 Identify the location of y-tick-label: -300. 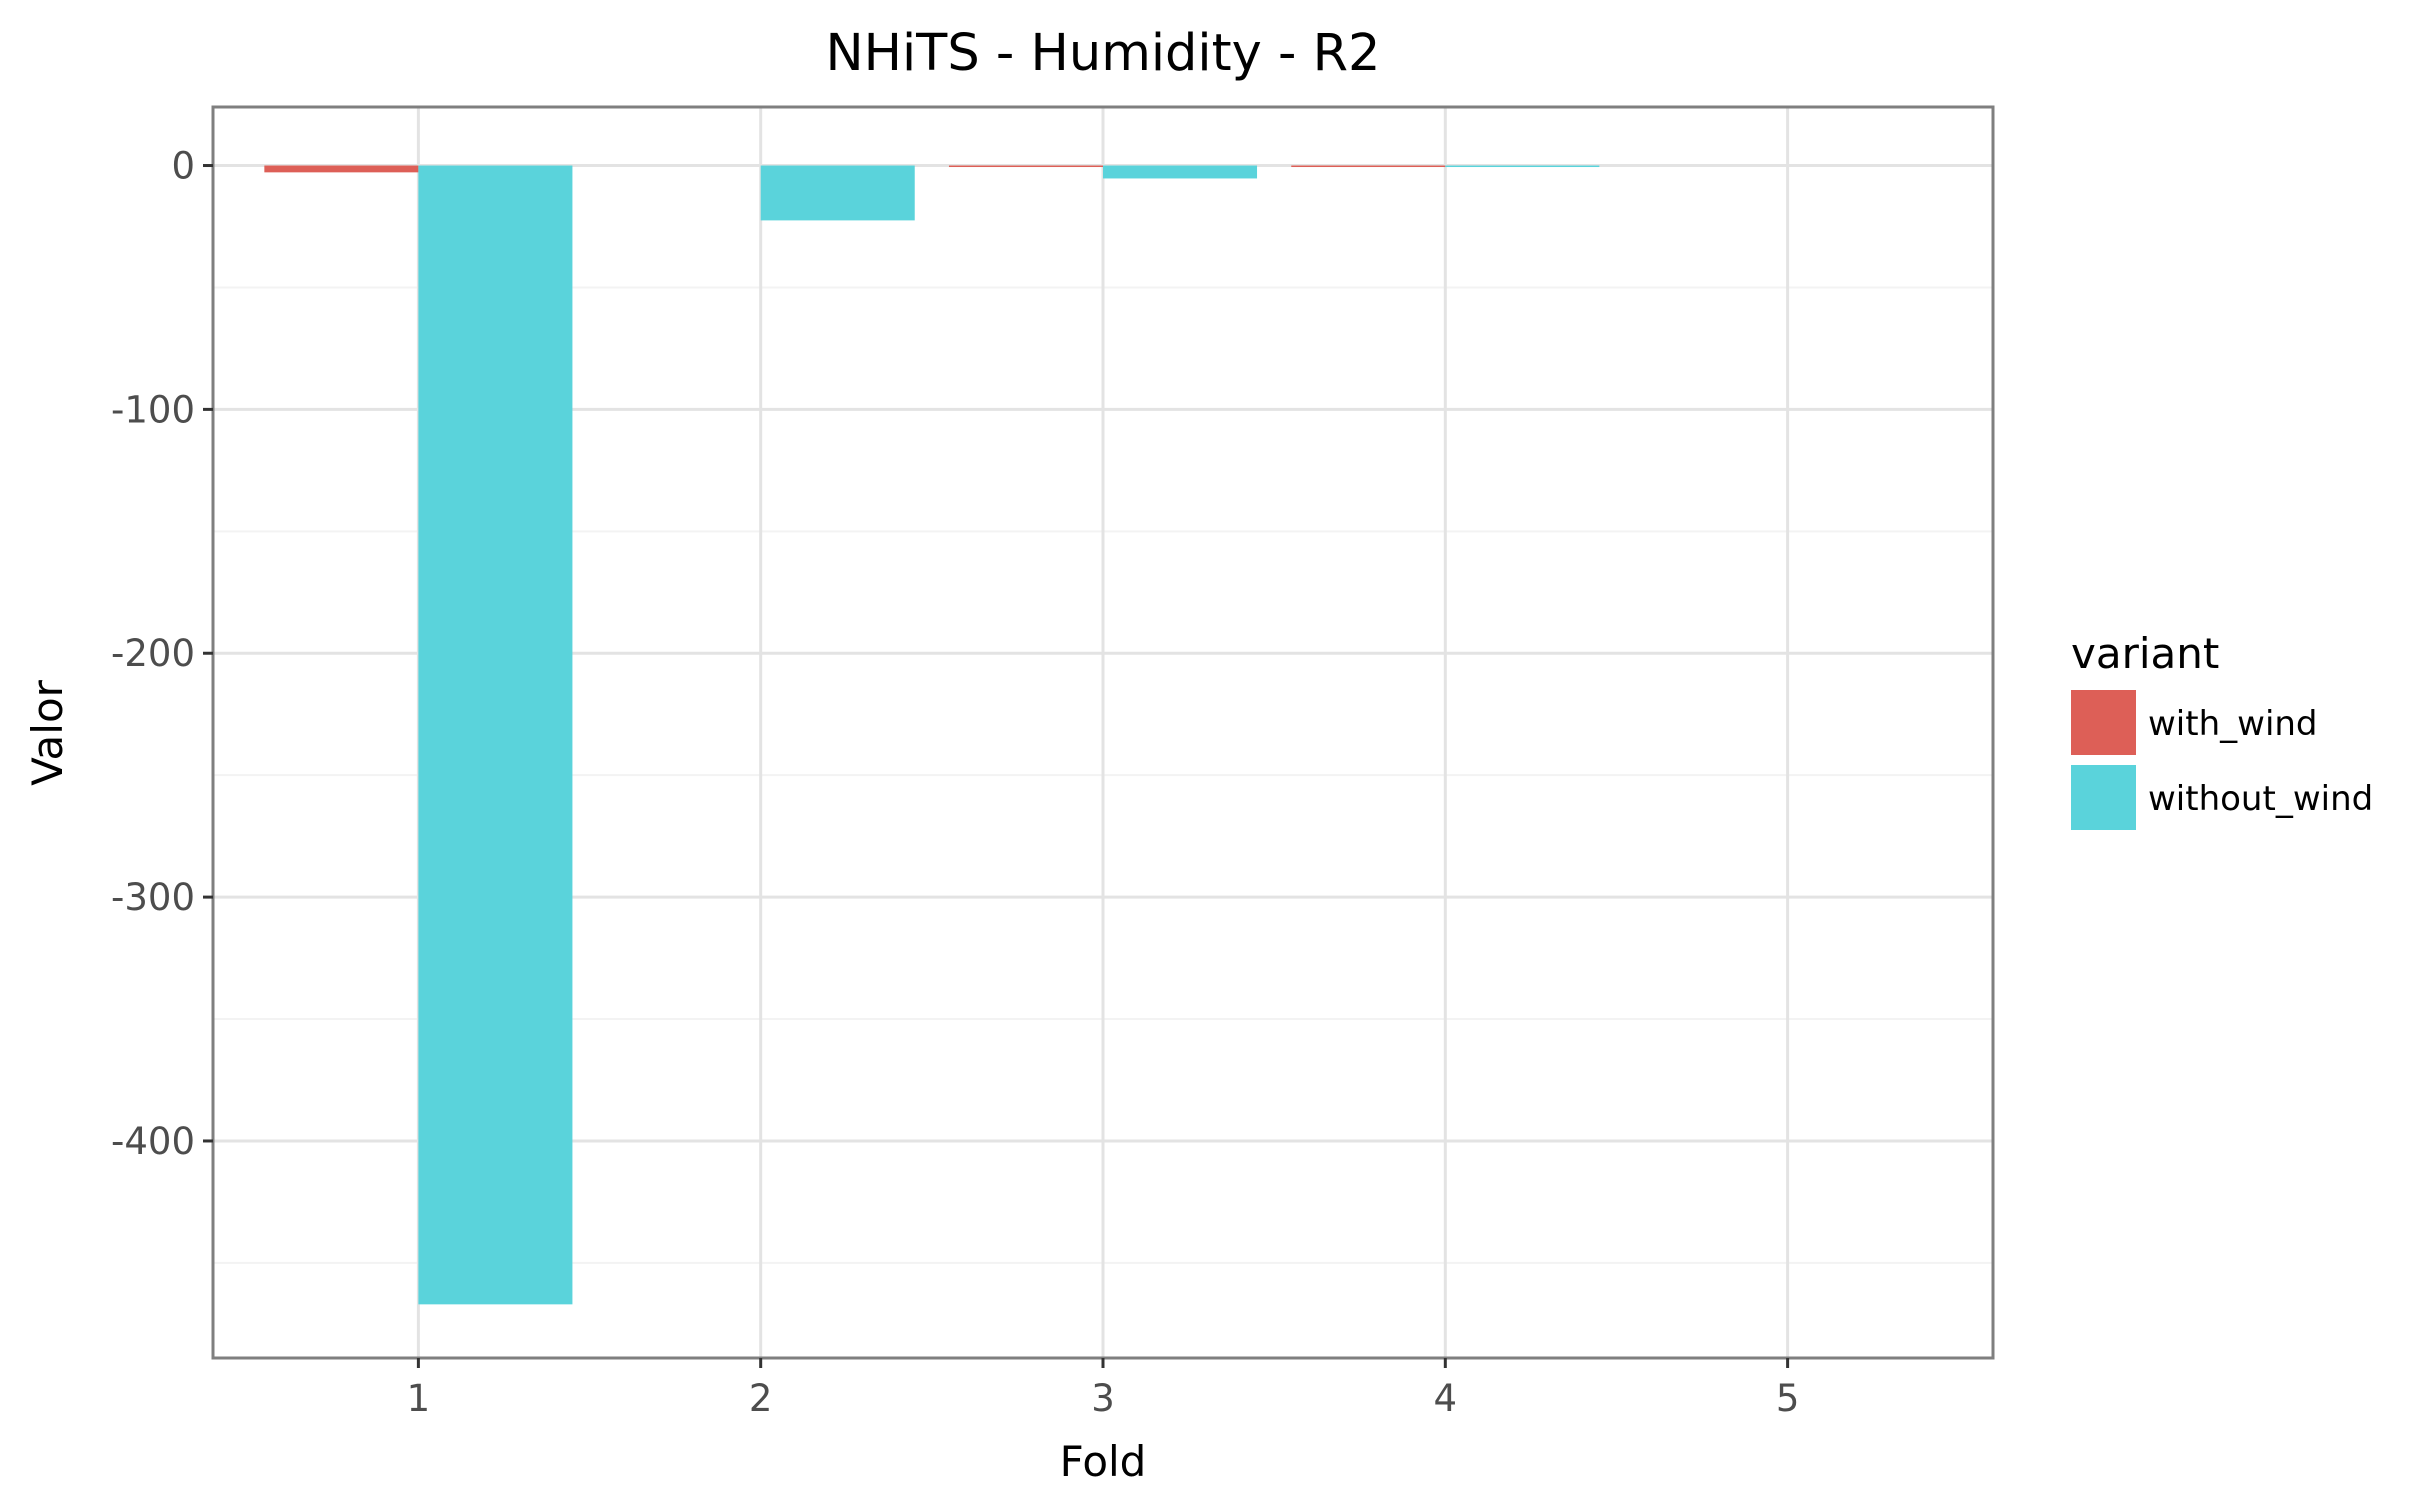
(153, 897).